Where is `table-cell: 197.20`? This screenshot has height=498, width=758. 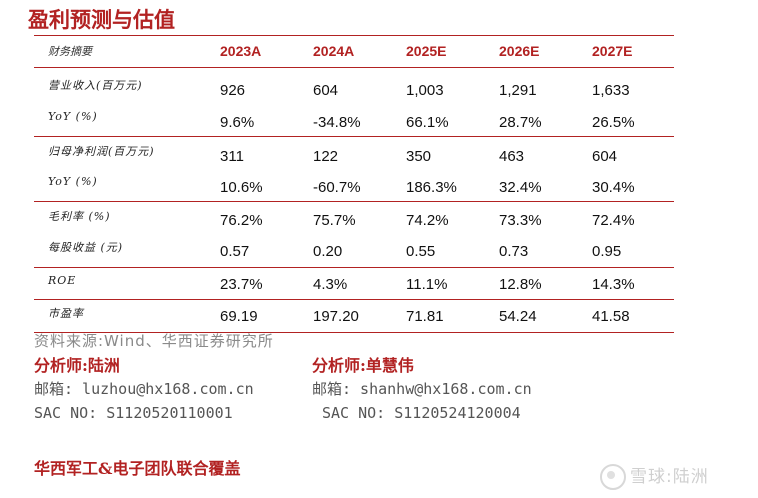 table-cell: 197.20 is located at coordinates (336, 316).